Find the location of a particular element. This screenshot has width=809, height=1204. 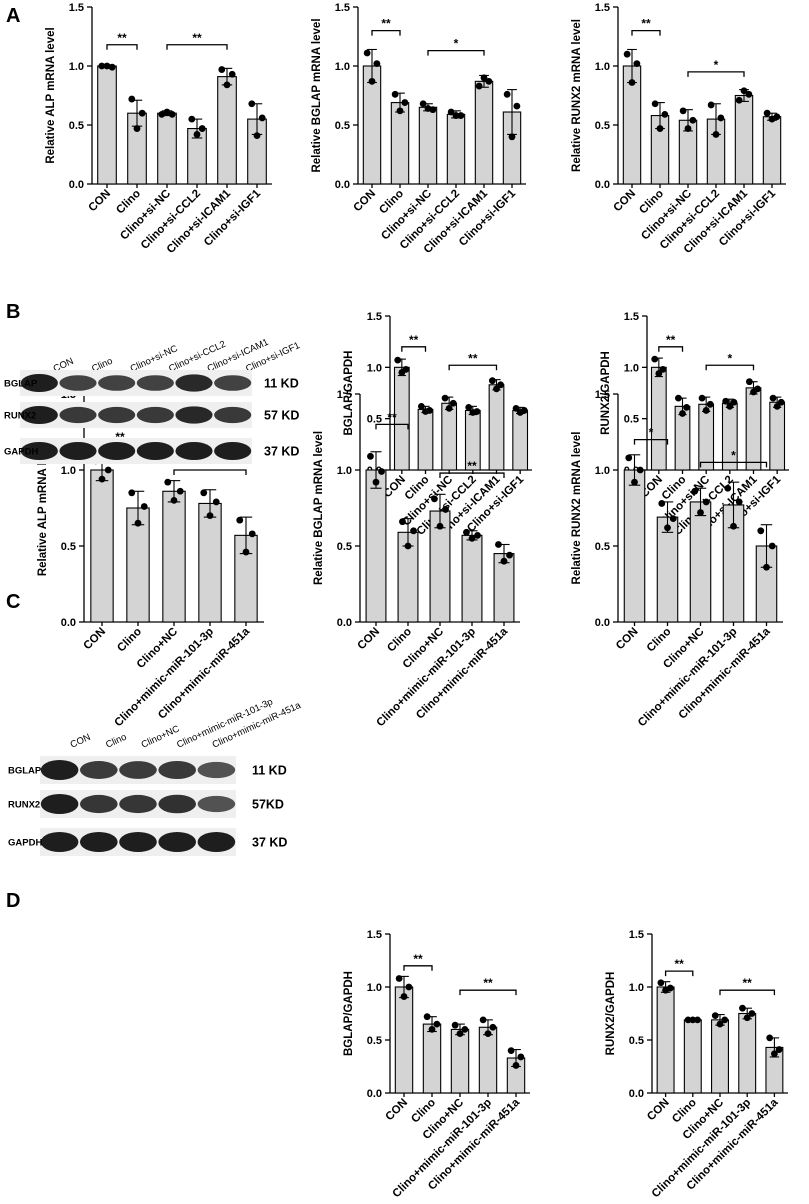

molecular-weight-label: 57KD is located at coordinates (268, 805).